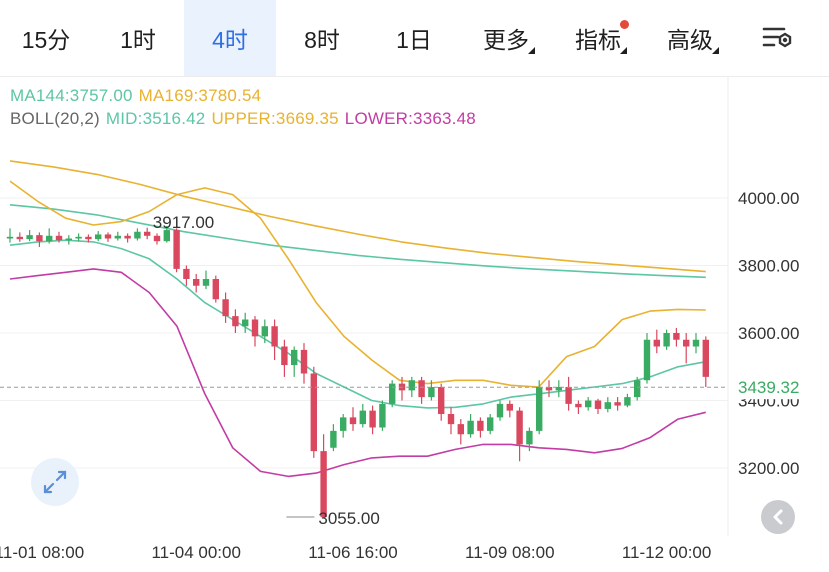 The width and height of the screenshot is (829, 572). I want to click on ma-legend: MA144:3757.00 MA169:3780.54, so click(138, 96).